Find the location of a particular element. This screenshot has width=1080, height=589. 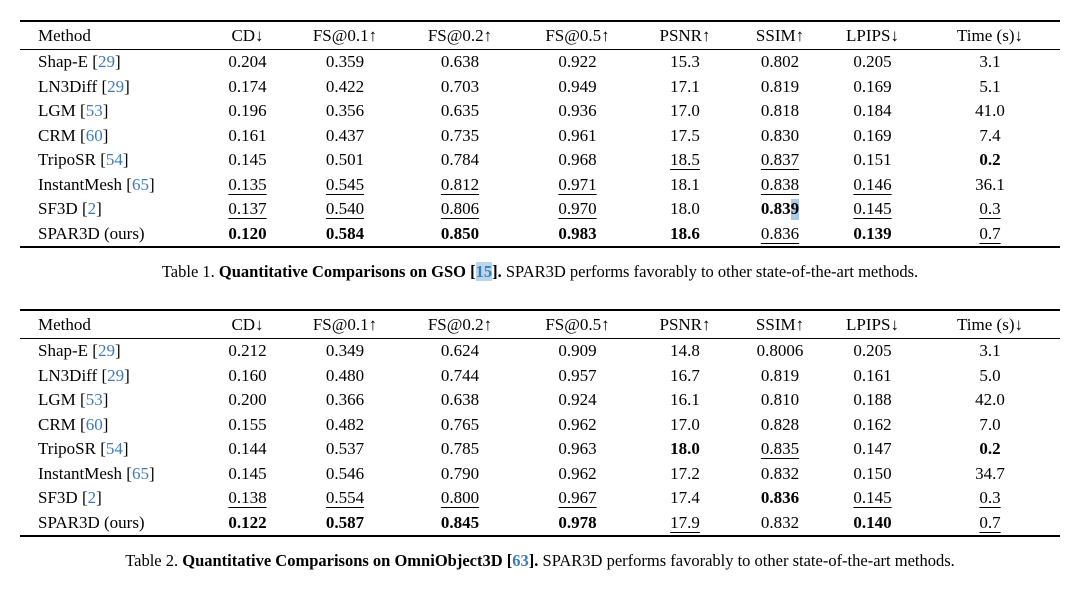

metric-value: 0.832 is located at coordinates (780, 522).